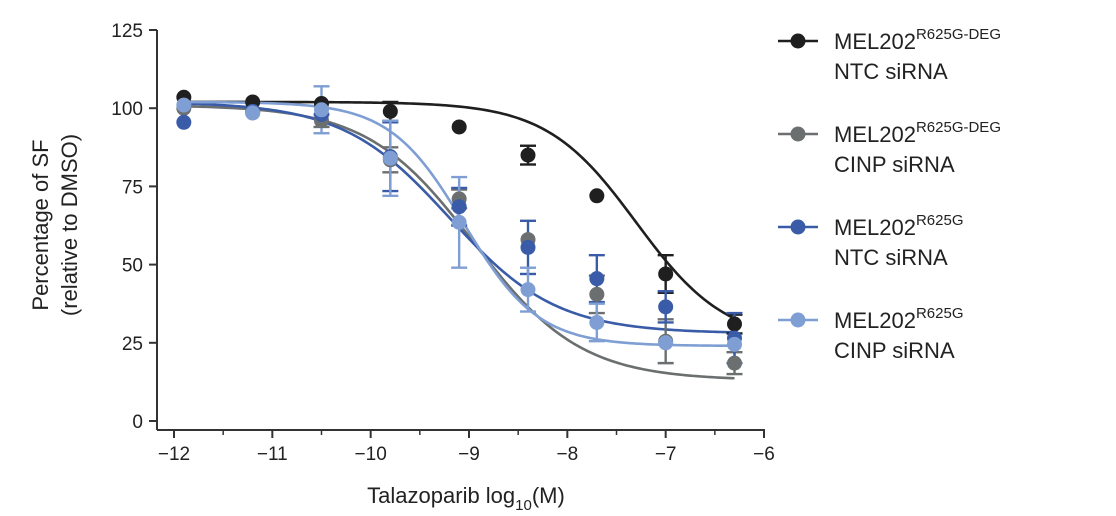 Image resolution: width=1116 pixels, height=516 pixels. What do you see at coordinates (174, 454) in the screenshot?
I see `x-tick-label: −12` at bounding box center [174, 454].